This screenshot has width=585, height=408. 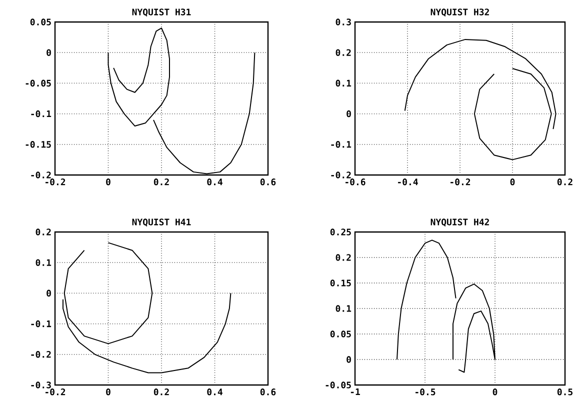 What do you see at coordinates (460, 182) in the screenshot?
I see `x-tick-label: -0.2` at bounding box center [460, 182].